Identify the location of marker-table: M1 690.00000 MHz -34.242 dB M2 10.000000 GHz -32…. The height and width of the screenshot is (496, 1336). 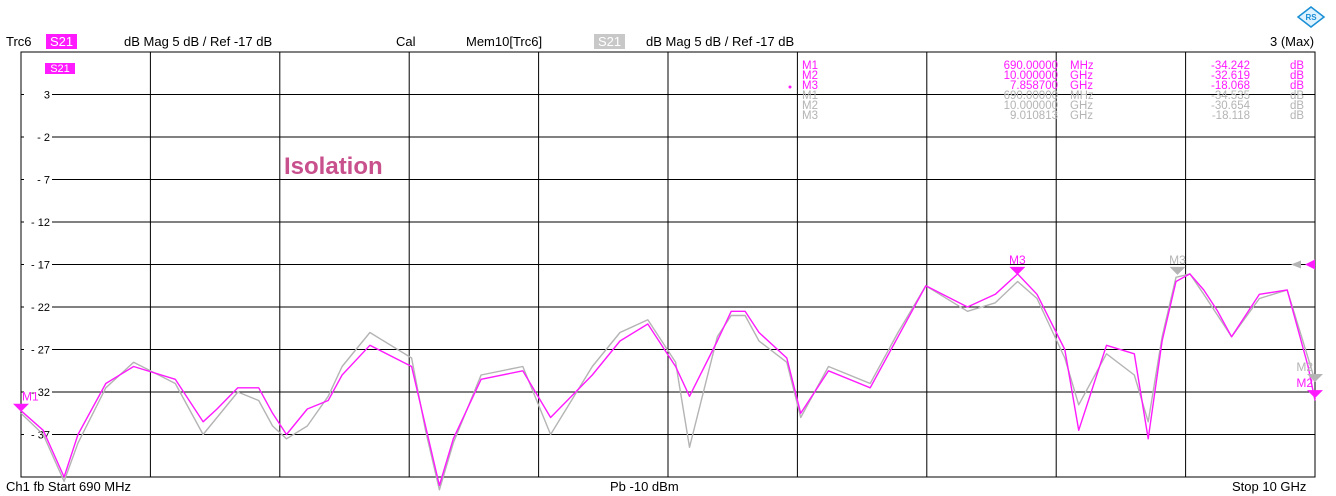
(1046, 91).